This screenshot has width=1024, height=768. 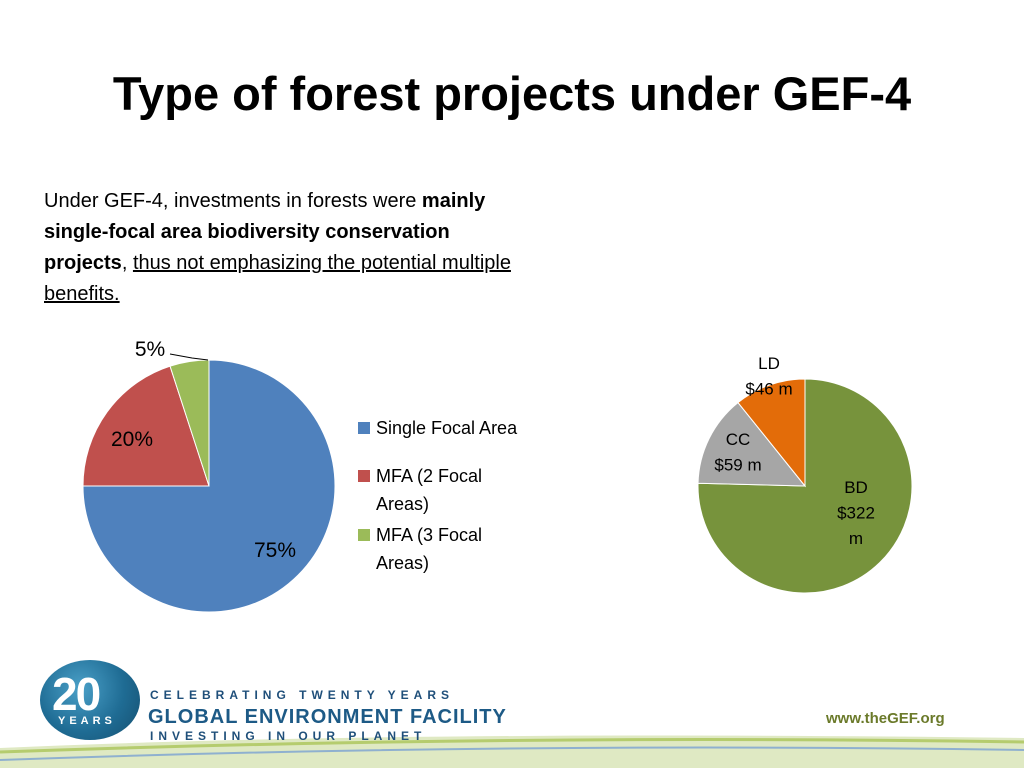 I want to click on focal-pie-data-label-0: 75%, so click(x=275, y=550).